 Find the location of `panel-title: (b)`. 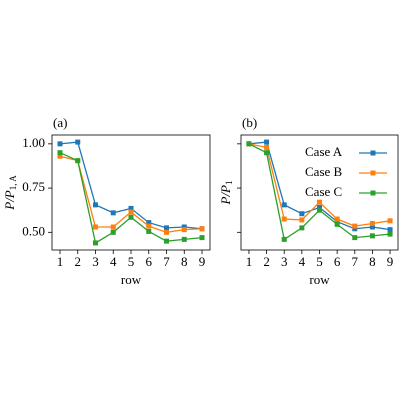

panel-title: (b) is located at coordinates (249, 122).